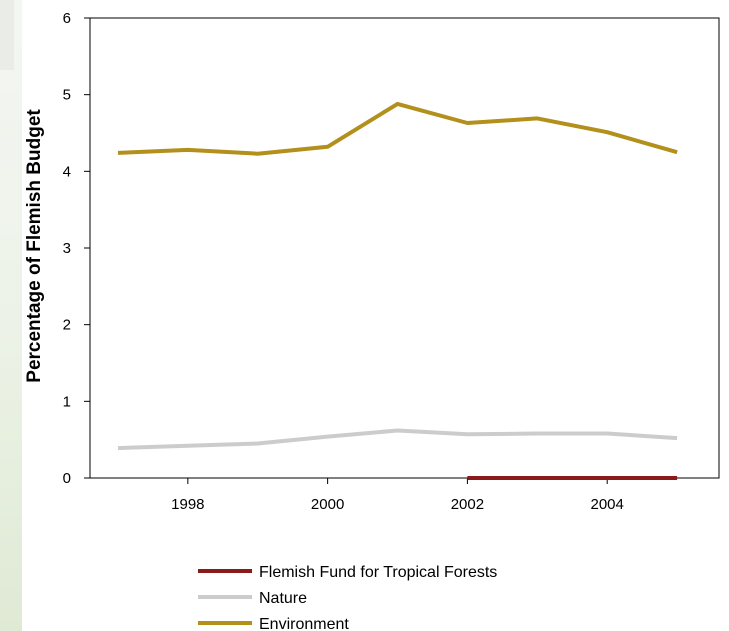  I want to click on x-tick-label: 2000, so click(327, 504).